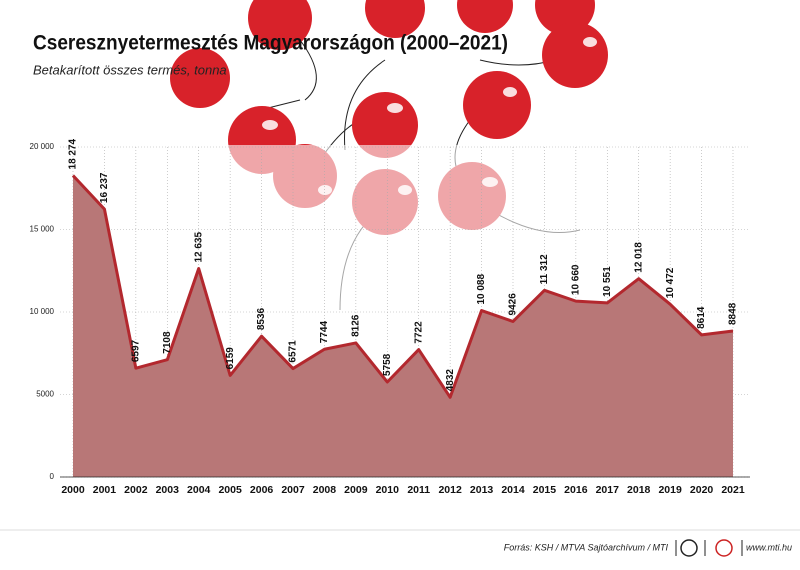 The width and height of the screenshot is (800, 570). Describe the element at coordinates (670, 282) in the screenshot. I see `value-label: 10 472` at that location.